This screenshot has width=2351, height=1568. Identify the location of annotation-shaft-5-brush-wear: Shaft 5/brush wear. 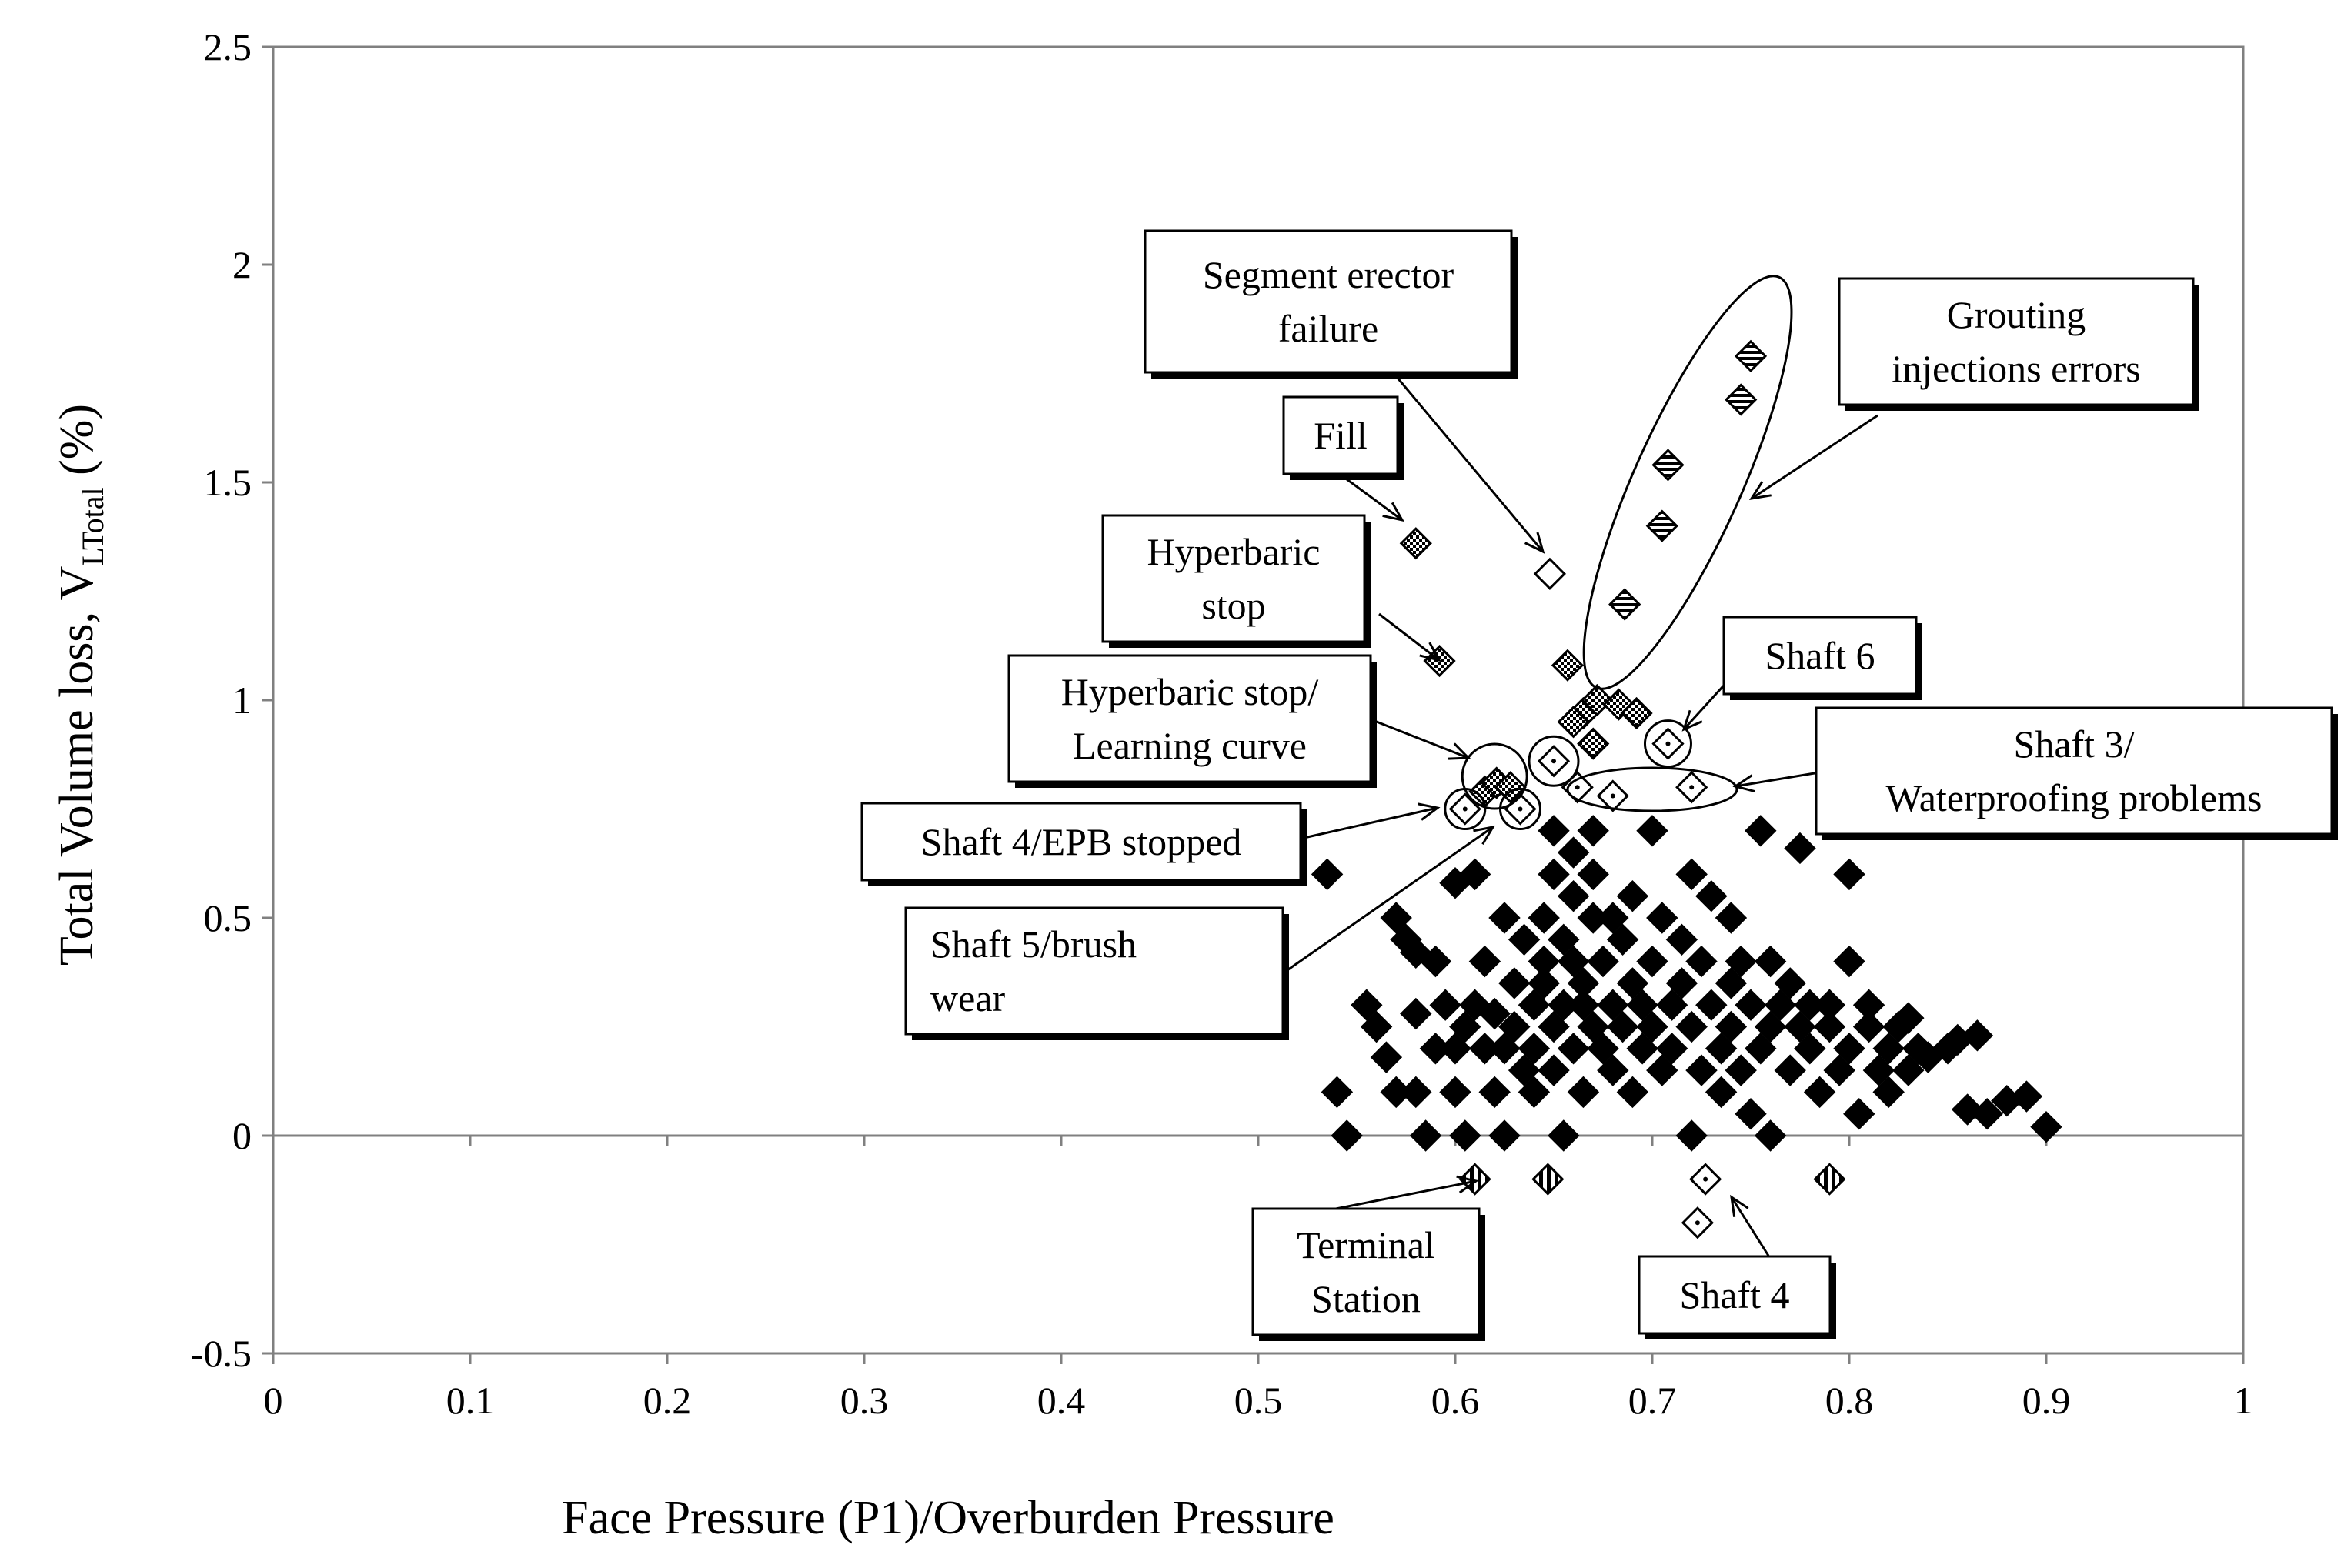
(1097, 973).